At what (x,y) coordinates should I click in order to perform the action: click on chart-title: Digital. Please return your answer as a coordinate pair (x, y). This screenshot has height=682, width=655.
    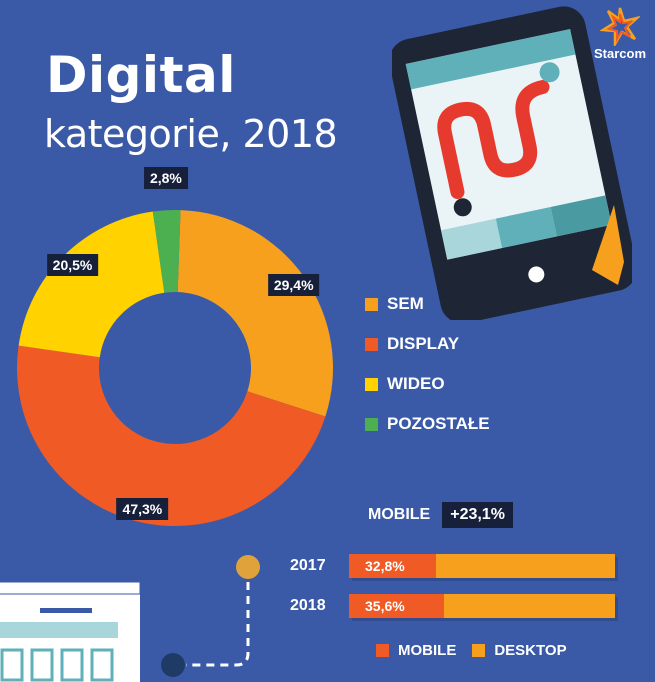
    Looking at the image, I should click on (141, 75).